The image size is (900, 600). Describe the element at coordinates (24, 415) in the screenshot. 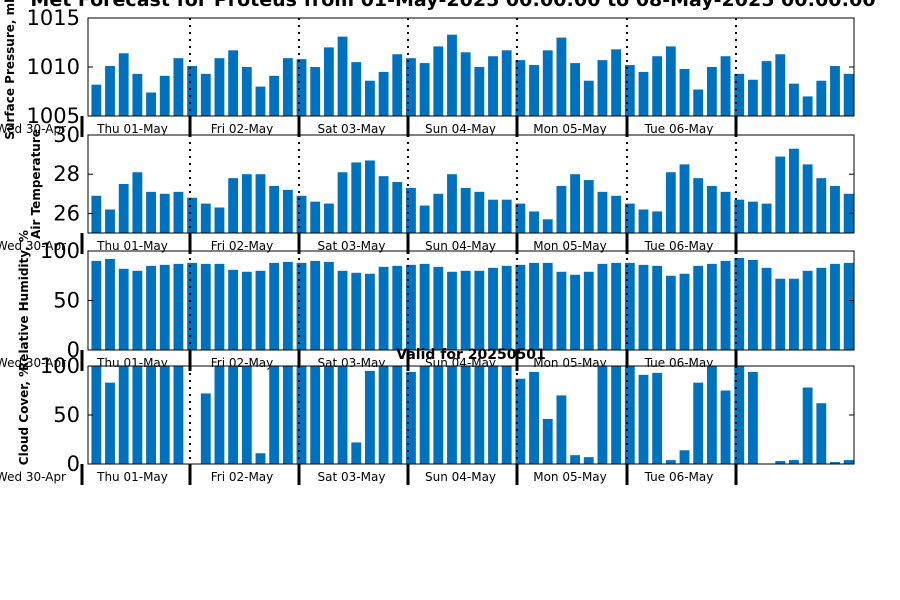

I see `y-axis-label: Cloud Cover, %` at that location.